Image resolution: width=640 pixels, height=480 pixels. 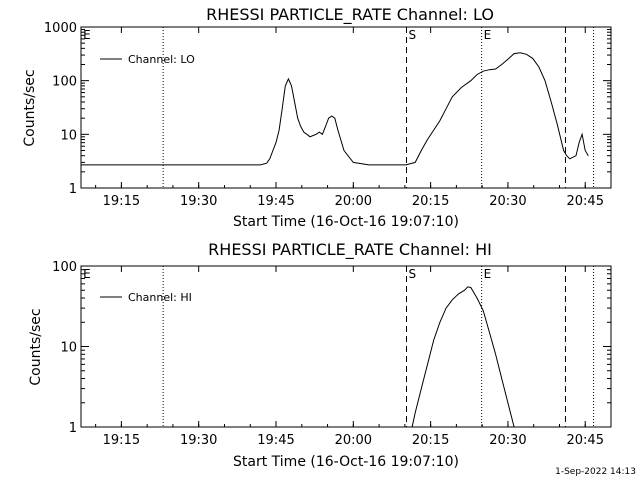 I want to click on footer-timestamp: 1-Sep-2022 14:13, so click(x=595, y=472).